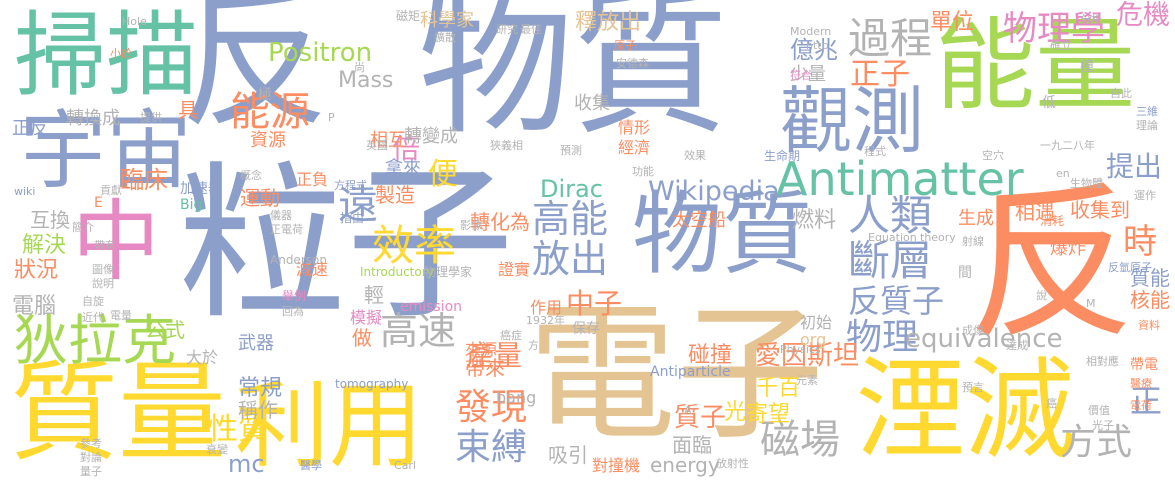  Describe the element at coordinates (545, 320) in the screenshot. I see `word: 1932年` at that location.